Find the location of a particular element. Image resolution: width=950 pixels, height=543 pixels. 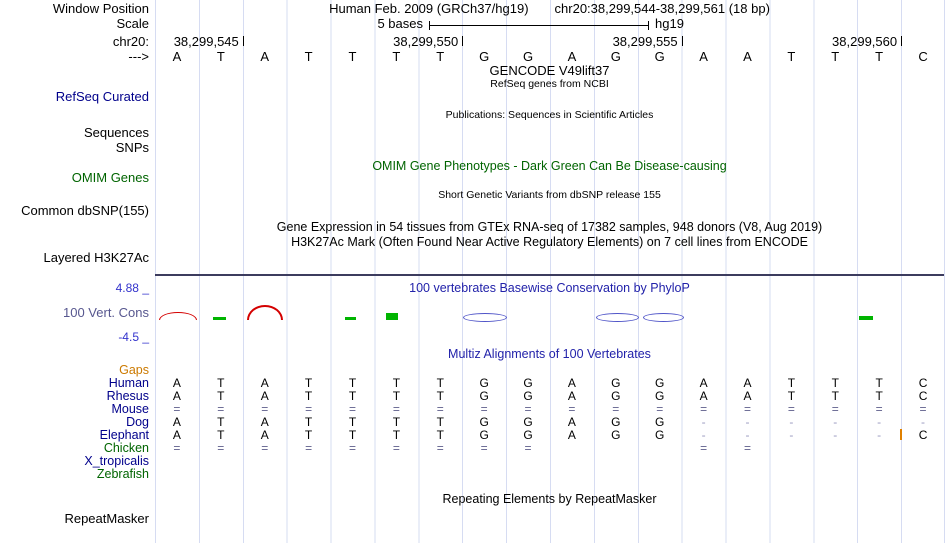

track-label-common-dbsnp: Common dbSNP(155) is located at coordinates (85, 210).